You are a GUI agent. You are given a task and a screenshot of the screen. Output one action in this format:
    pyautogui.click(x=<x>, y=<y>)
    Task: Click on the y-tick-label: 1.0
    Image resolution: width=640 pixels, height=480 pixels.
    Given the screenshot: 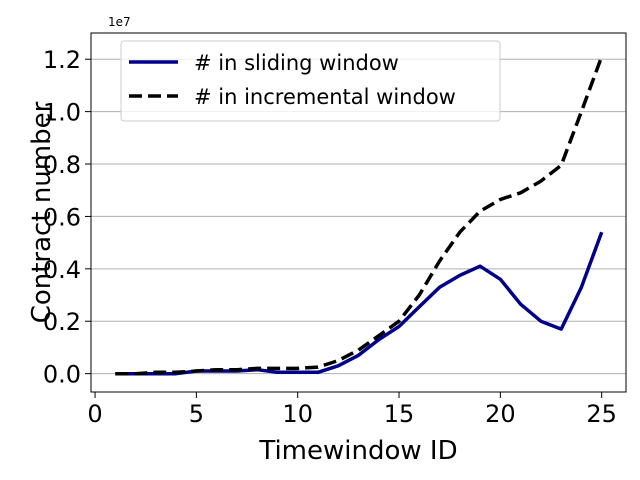 What is the action you would take?
    pyautogui.click(x=62, y=113)
    